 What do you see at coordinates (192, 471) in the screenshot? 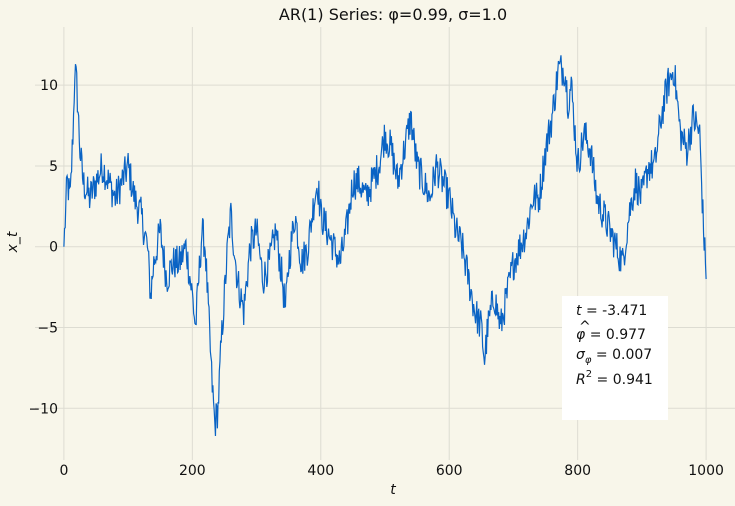
I see `x-tick-label: 200` at bounding box center [192, 471].